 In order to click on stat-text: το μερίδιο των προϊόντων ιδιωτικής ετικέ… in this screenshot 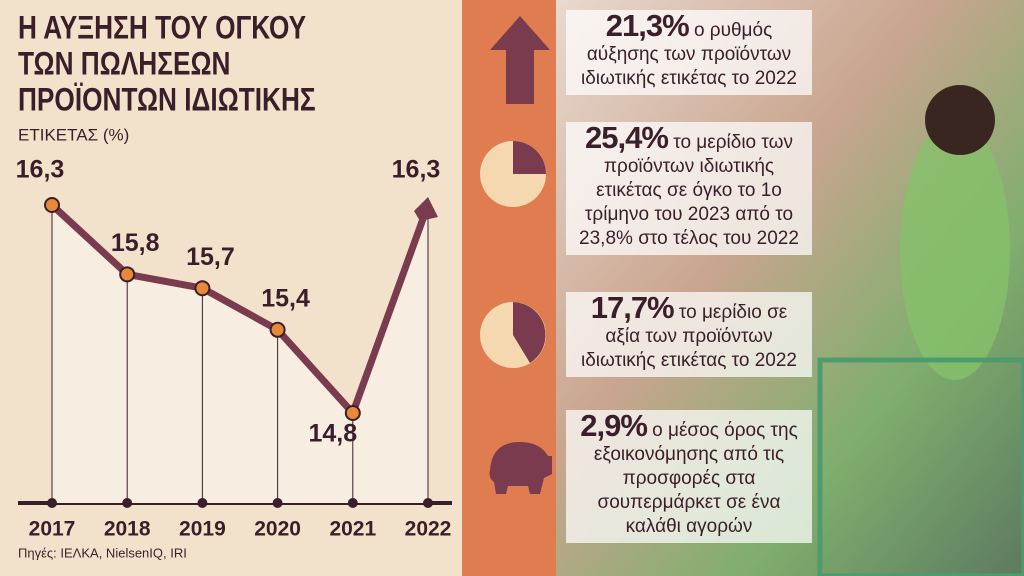, I will do `click(689, 190)`.